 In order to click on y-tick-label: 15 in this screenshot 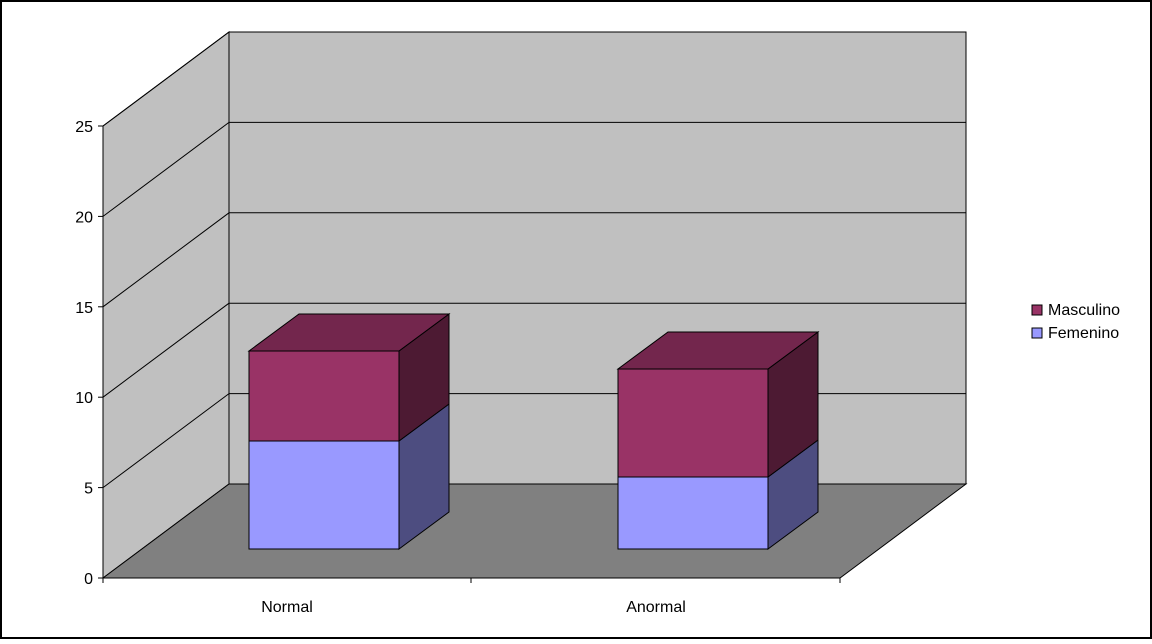, I will do `click(84, 308)`.